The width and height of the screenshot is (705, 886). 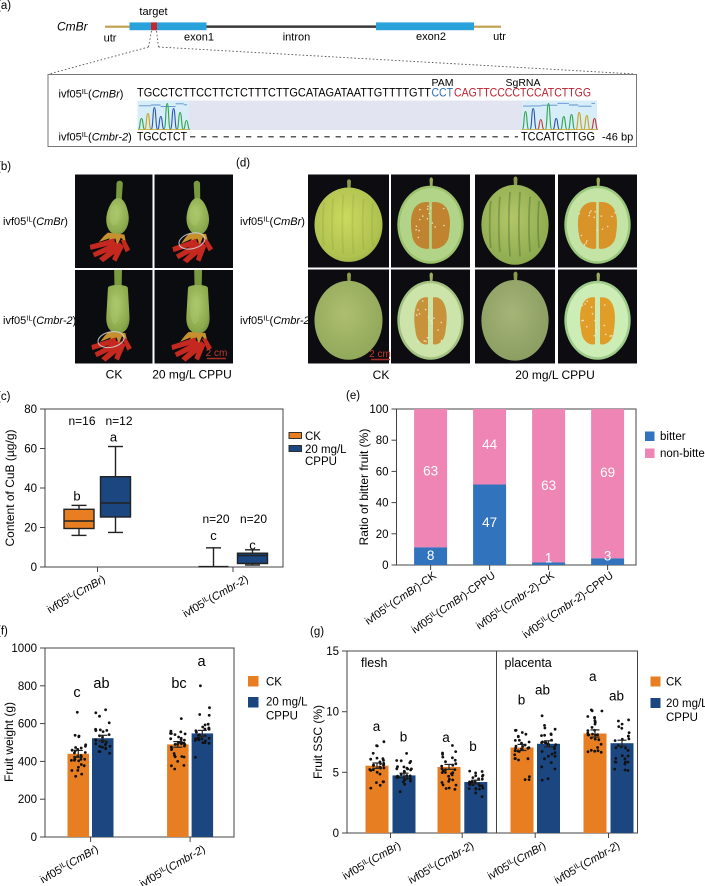 What do you see at coordinates (243, 164) in the screenshot?
I see `svg-text: (d)` at bounding box center [243, 164].